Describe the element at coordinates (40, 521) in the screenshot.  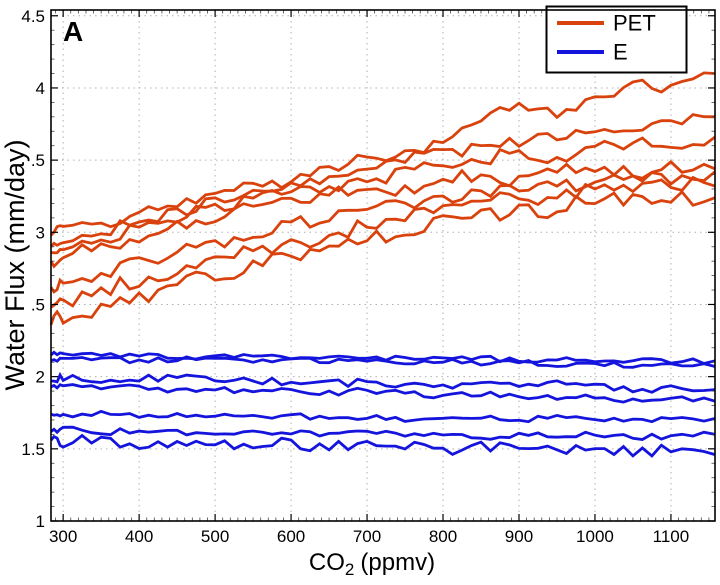
I see `y-tick-label: 1` at that location.